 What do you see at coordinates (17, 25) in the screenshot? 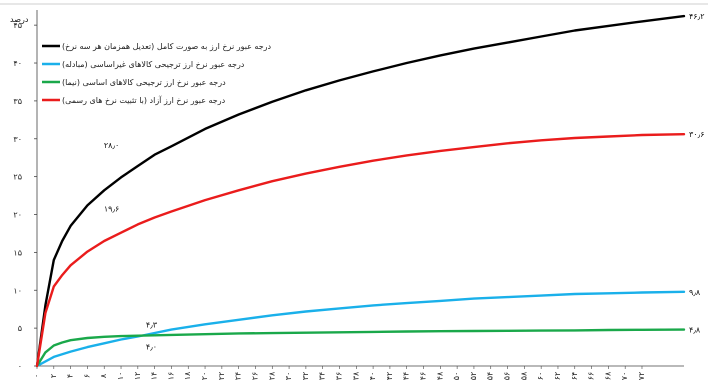
I see `y-tick-label: ۴۵` at bounding box center [17, 25].